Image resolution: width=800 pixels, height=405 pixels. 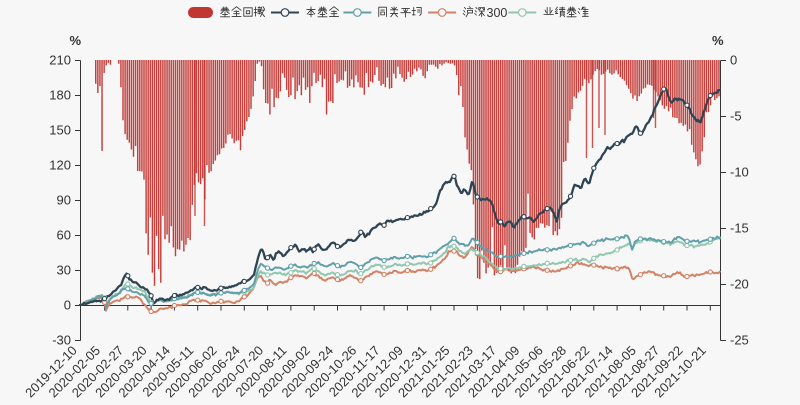 What do you see at coordinates (60, 165) in the screenshot?
I see `svg-text: 120` at bounding box center [60, 165].